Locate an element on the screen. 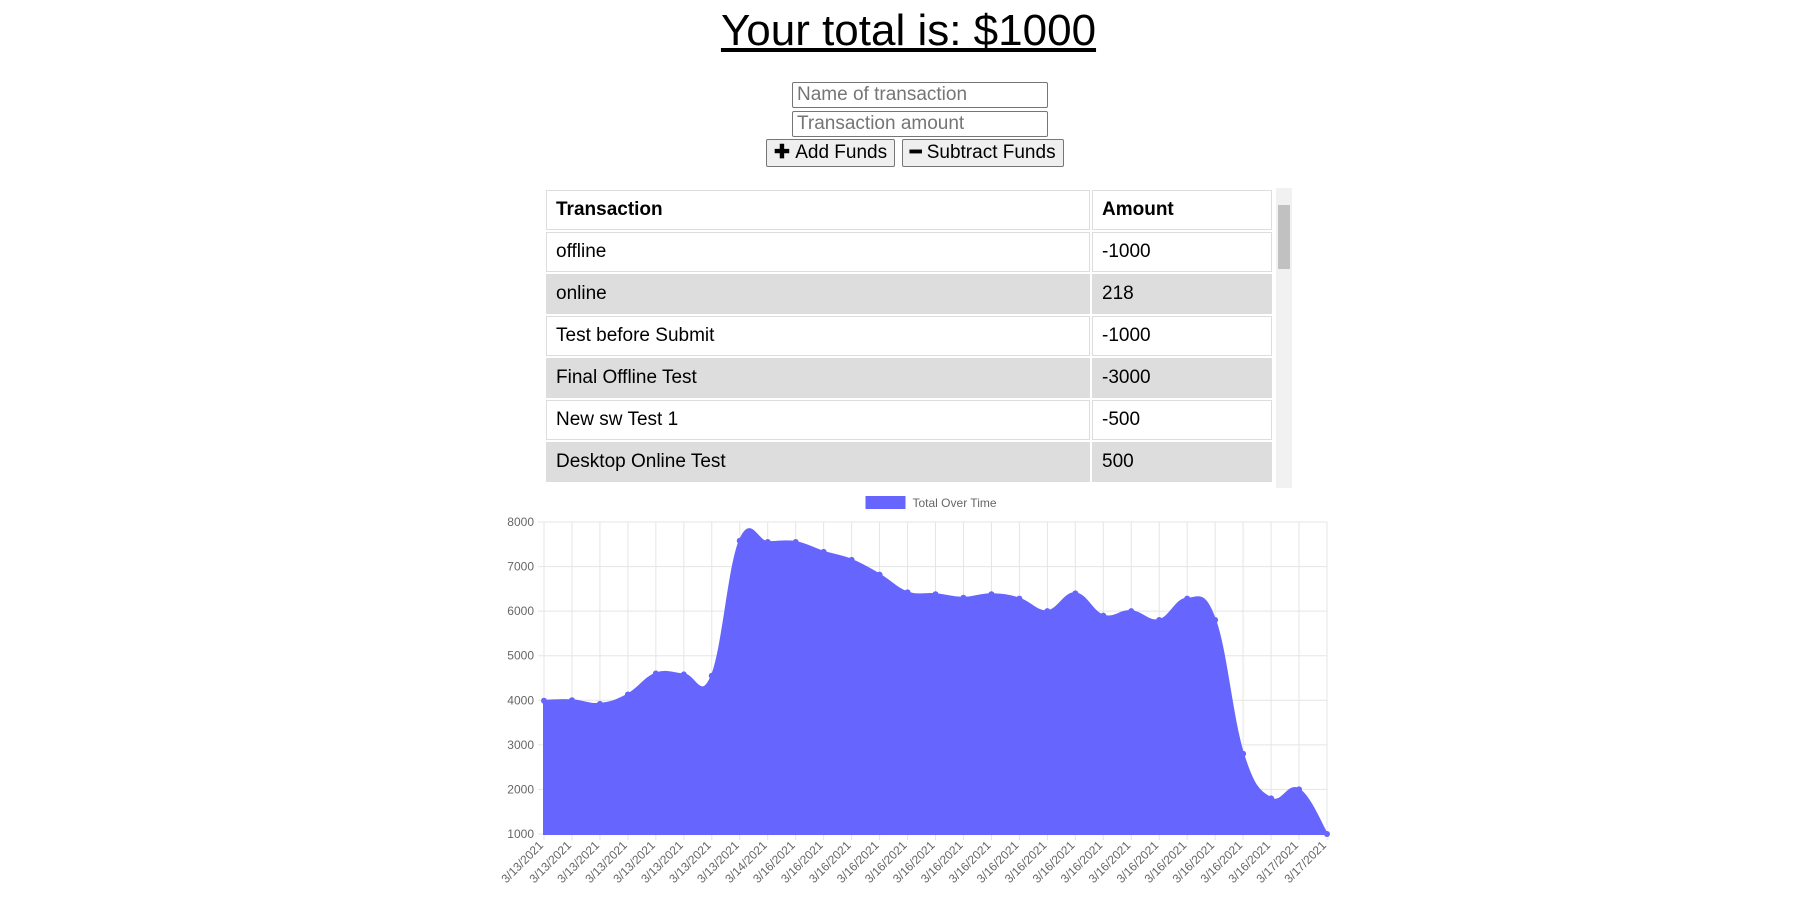 This screenshot has width=1817, height=905. table-cell: New sw Test 1 is located at coordinates (818, 420).